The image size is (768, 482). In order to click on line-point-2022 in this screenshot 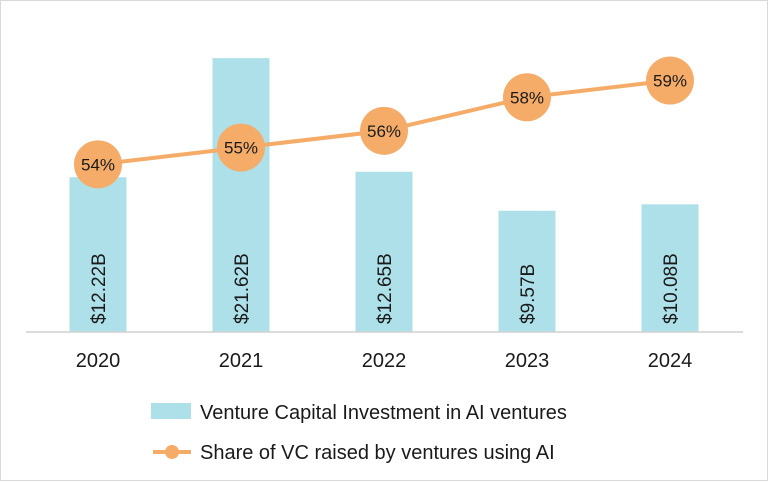, I will do `click(384, 130)`.